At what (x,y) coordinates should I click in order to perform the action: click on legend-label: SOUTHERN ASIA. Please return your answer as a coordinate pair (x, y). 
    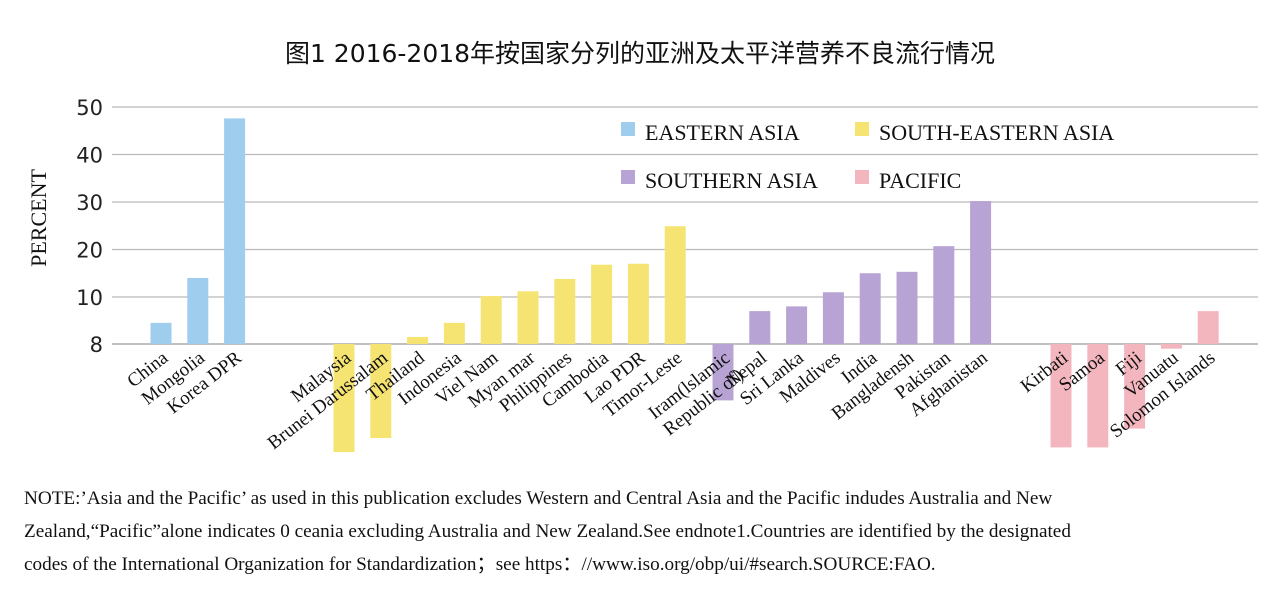
    Looking at the image, I should click on (731, 180).